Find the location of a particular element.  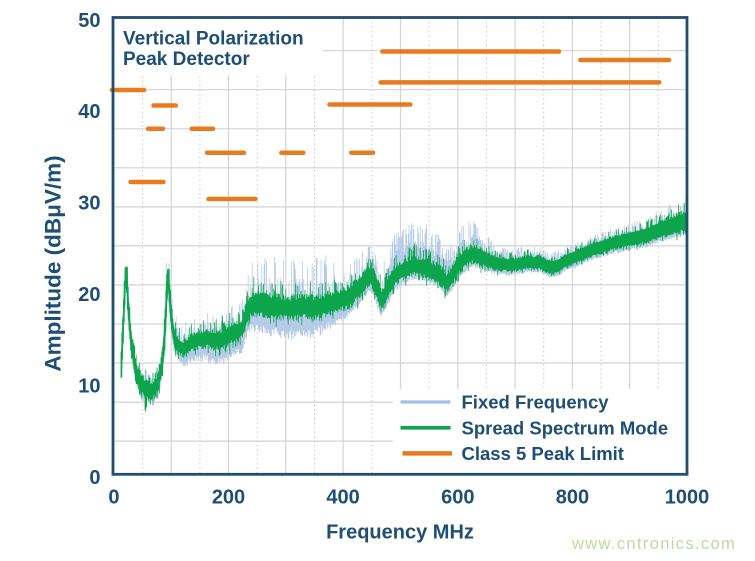

svg-text: Fixed Frequency is located at coordinates (536, 402).